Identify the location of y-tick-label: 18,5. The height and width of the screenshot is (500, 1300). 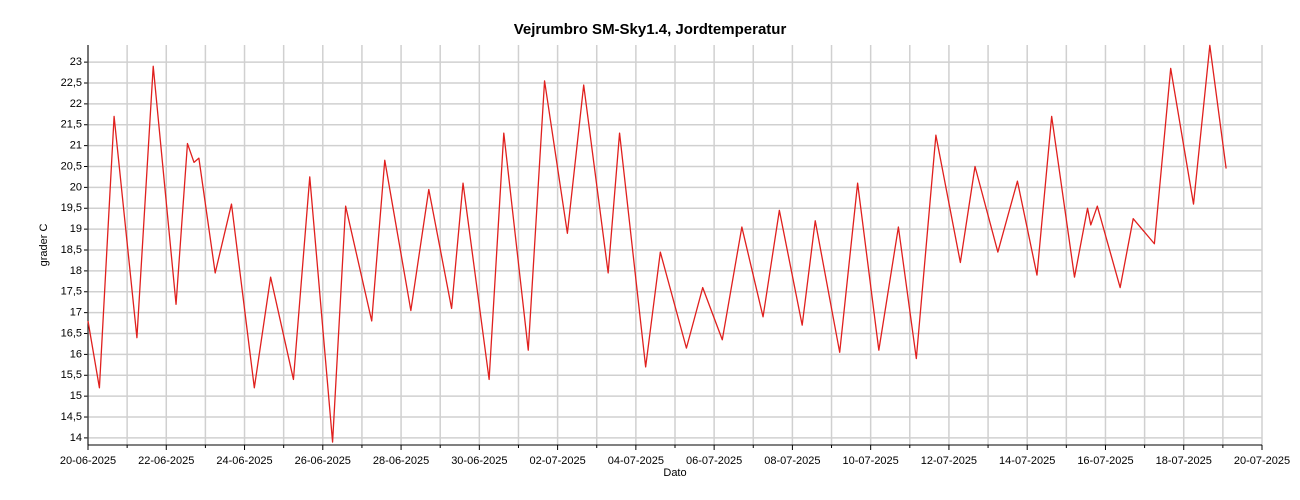
(71, 250).